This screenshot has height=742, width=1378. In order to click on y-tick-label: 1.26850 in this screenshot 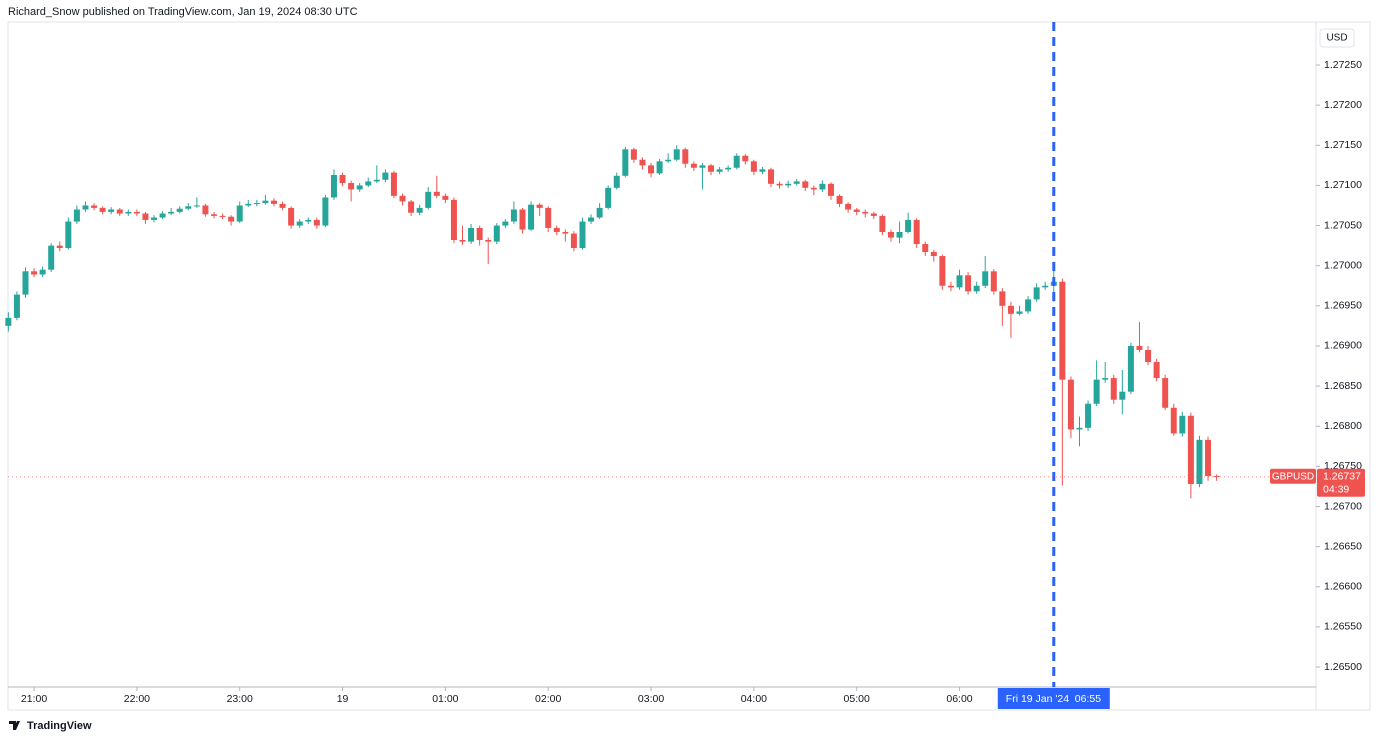, I will do `click(1343, 386)`.